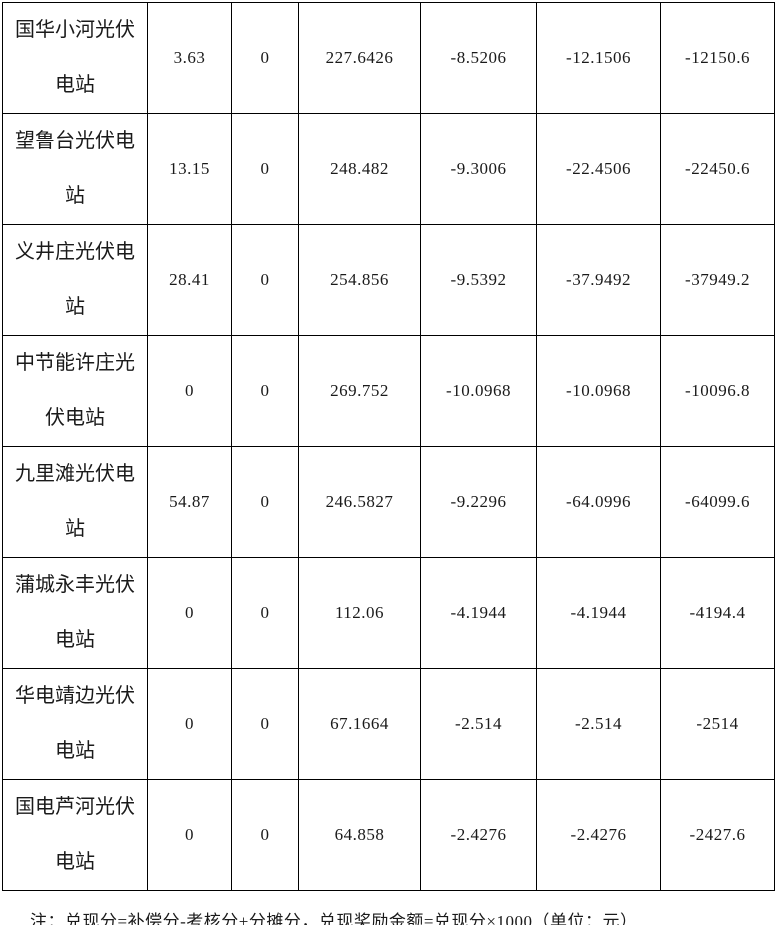 The width and height of the screenshot is (776, 925). I want to click on station-name: 九里滩光伏电站, so click(75, 501).